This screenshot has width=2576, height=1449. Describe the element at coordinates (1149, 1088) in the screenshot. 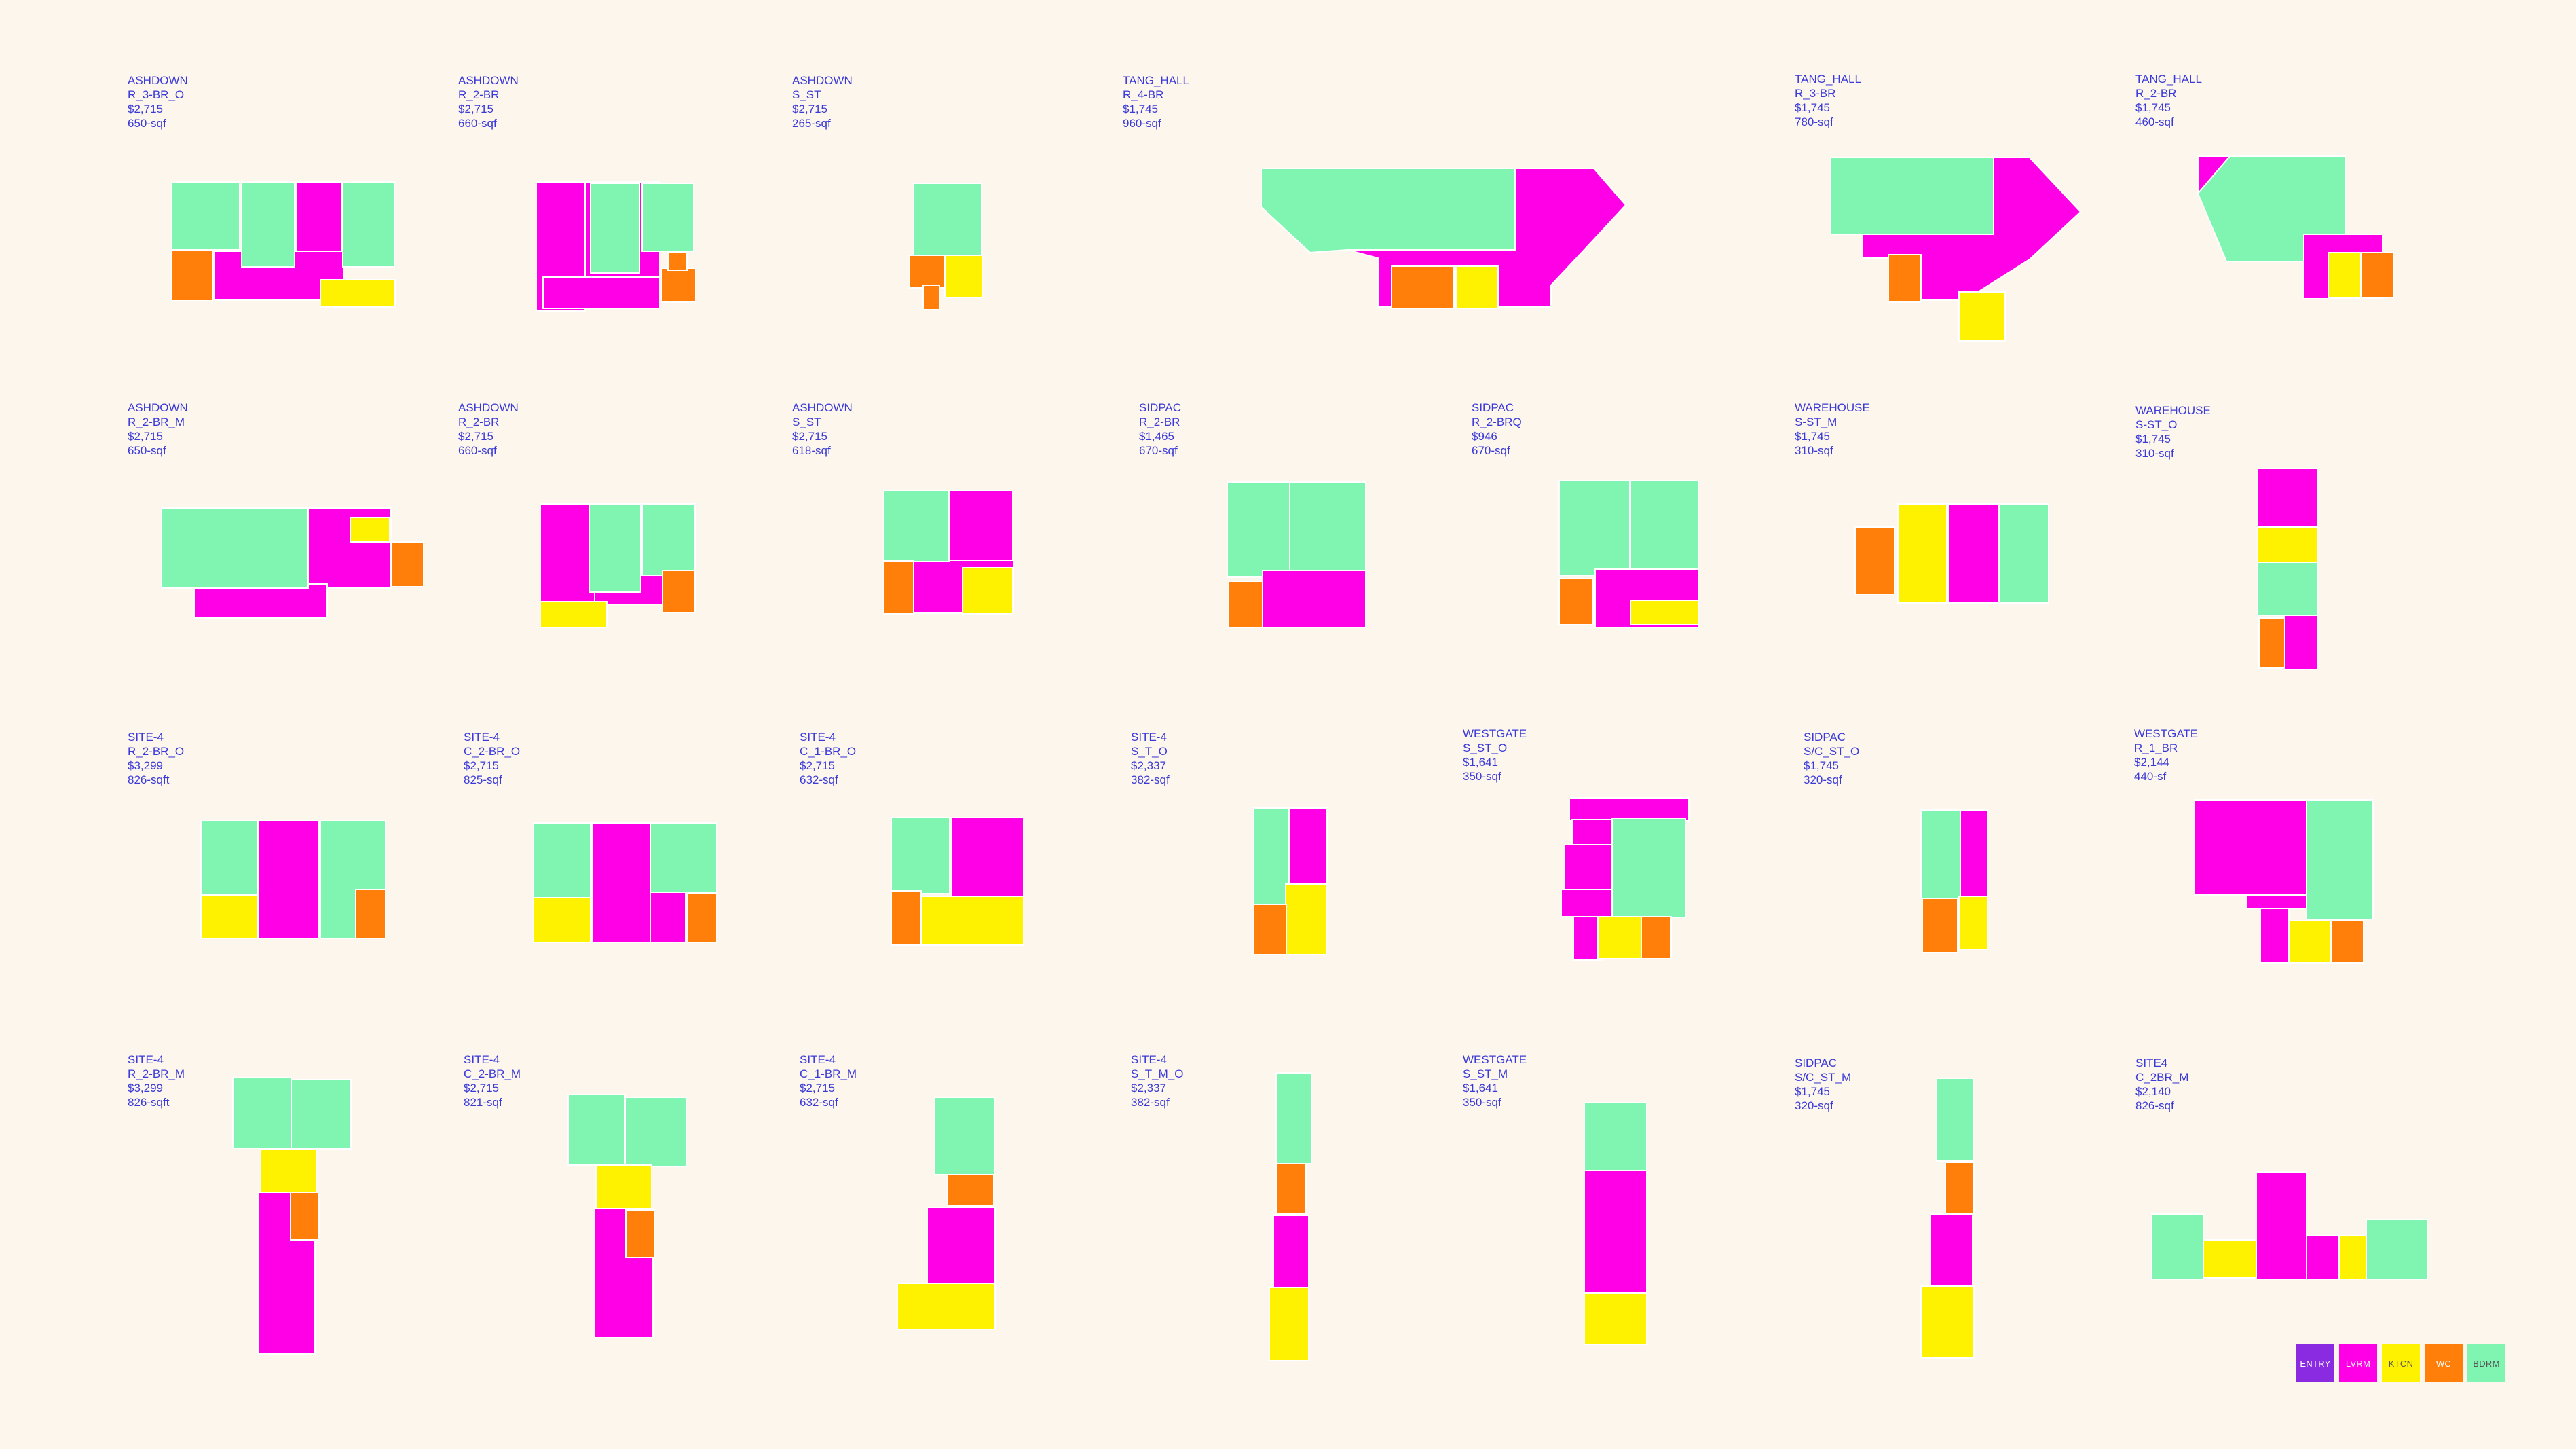

I see `unit-price: $2,337` at that location.